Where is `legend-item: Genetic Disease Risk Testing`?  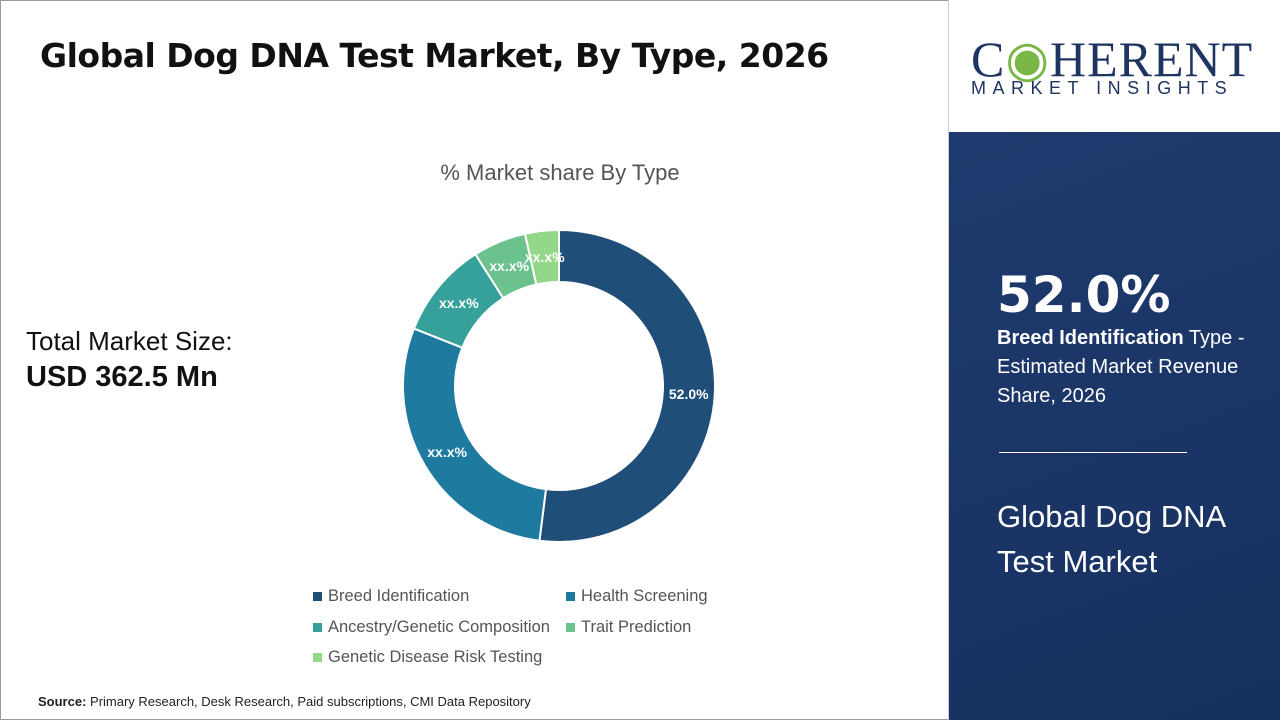 legend-item: Genetic Disease Risk Testing is located at coordinates (427, 657).